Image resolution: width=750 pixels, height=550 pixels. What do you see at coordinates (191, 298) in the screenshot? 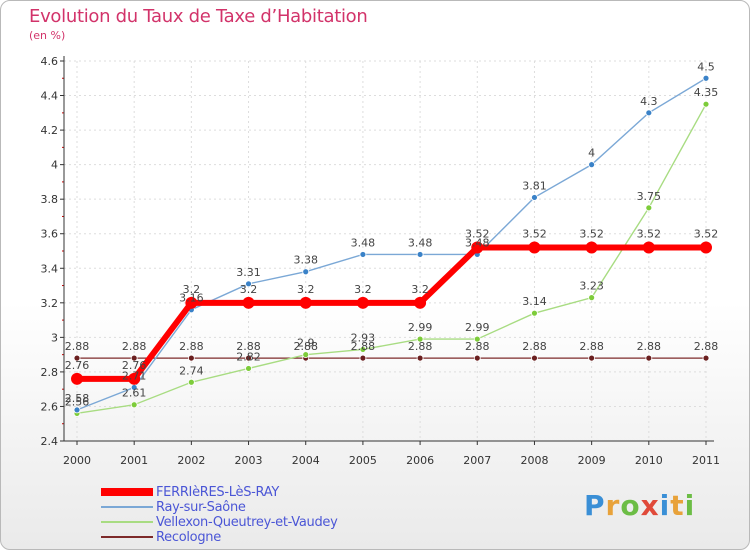
I see `data-label: 3.16` at bounding box center [191, 298].